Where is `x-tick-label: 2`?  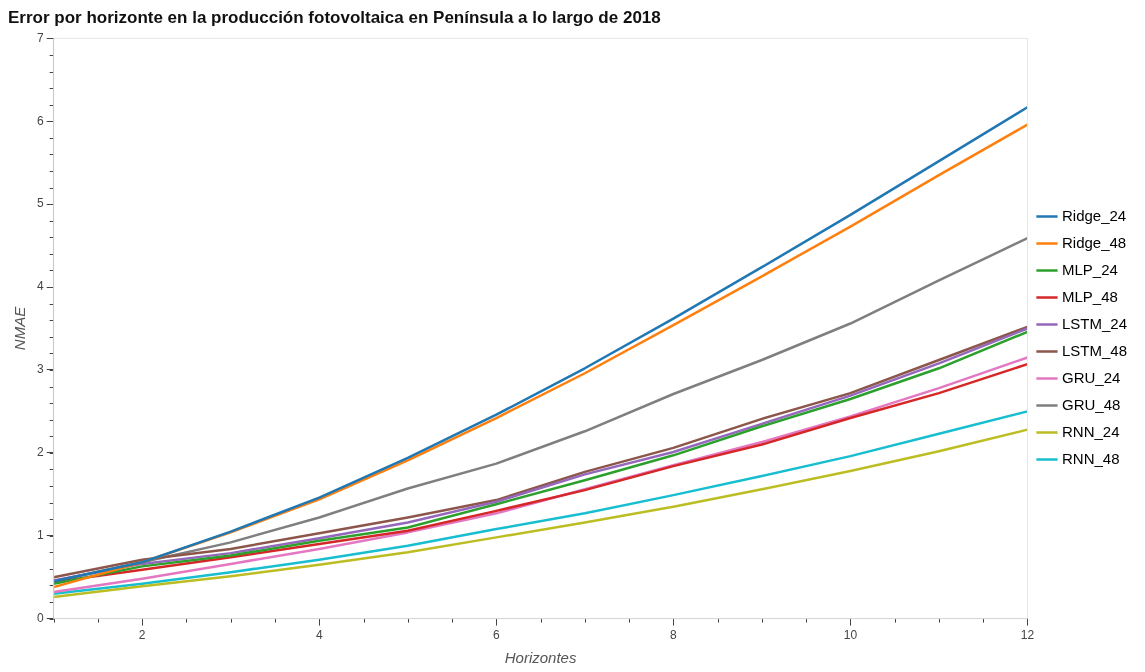 x-tick-label: 2 is located at coordinates (142, 635).